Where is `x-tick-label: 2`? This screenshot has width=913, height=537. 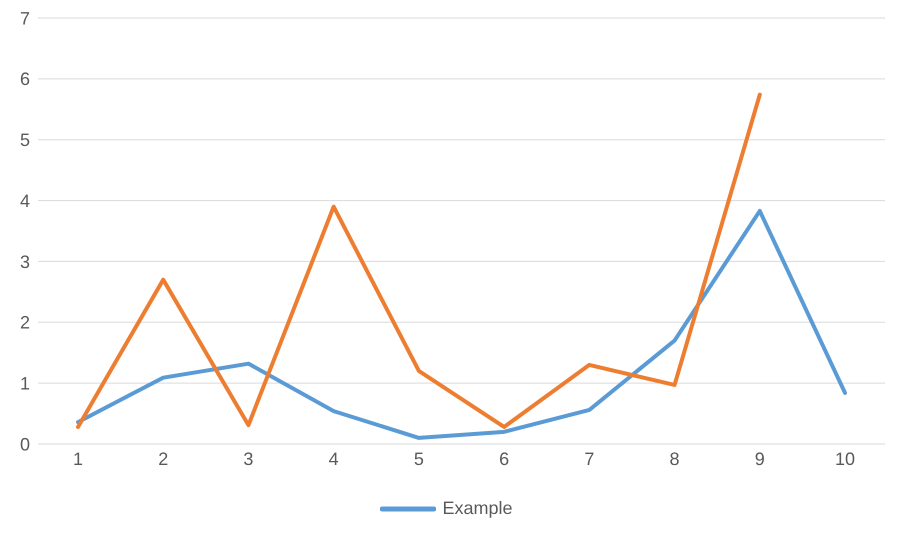
x-tick-label: 2 is located at coordinates (163, 458).